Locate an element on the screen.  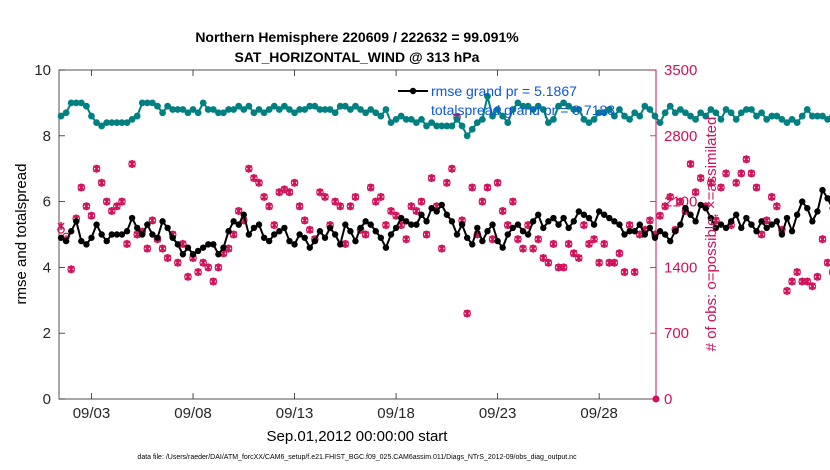
y-right-tick-label: 3500 is located at coordinates (680, 70).